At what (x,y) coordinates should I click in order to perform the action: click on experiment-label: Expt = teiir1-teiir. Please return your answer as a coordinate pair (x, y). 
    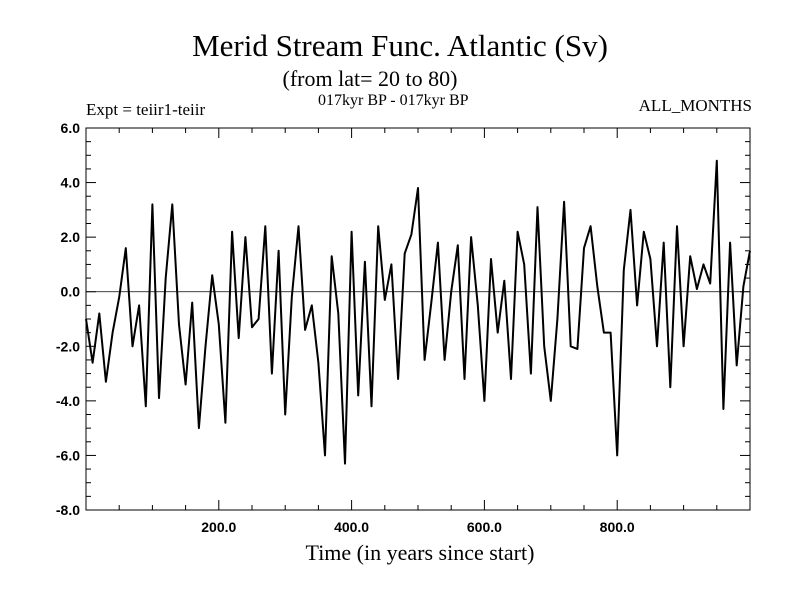
    Looking at the image, I should click on (146, 109).